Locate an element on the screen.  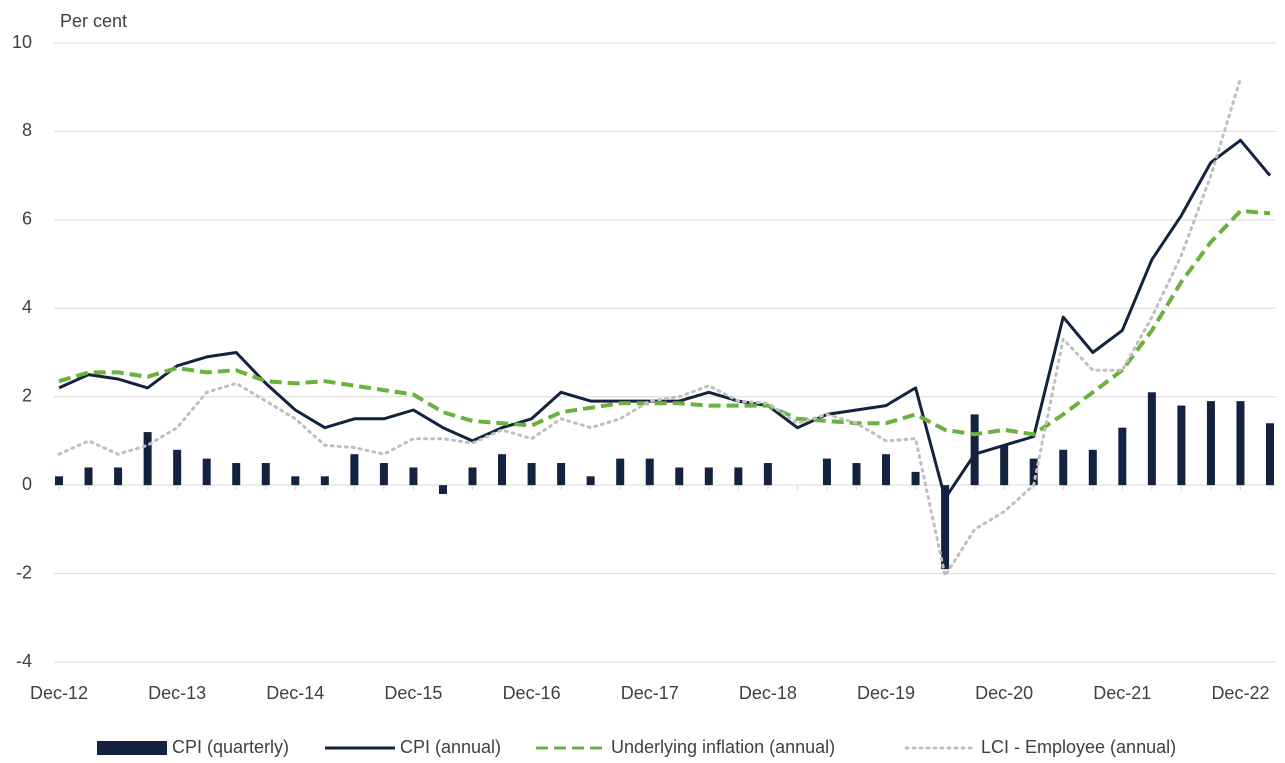
y-tick-label: -2 is located at coordinates (24, 572).